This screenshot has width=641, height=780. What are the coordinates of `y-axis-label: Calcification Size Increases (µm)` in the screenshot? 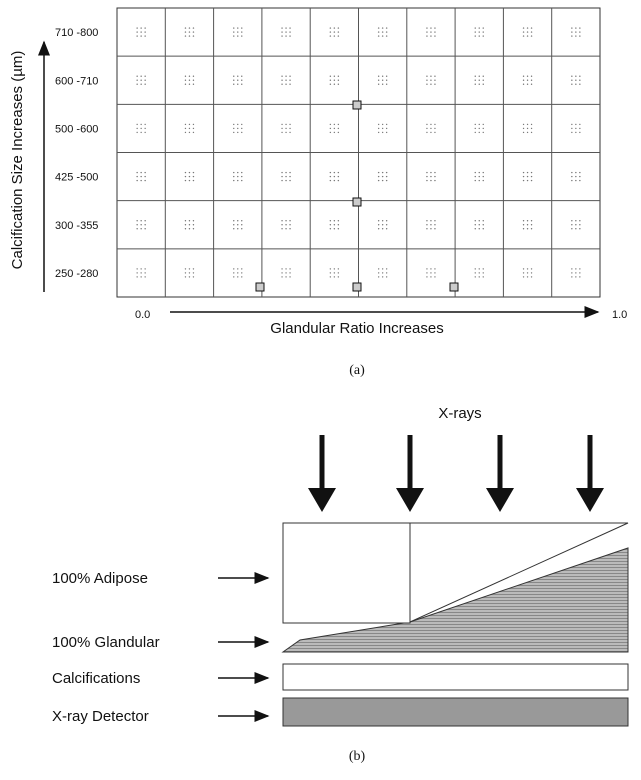 It's located at (17, 160).